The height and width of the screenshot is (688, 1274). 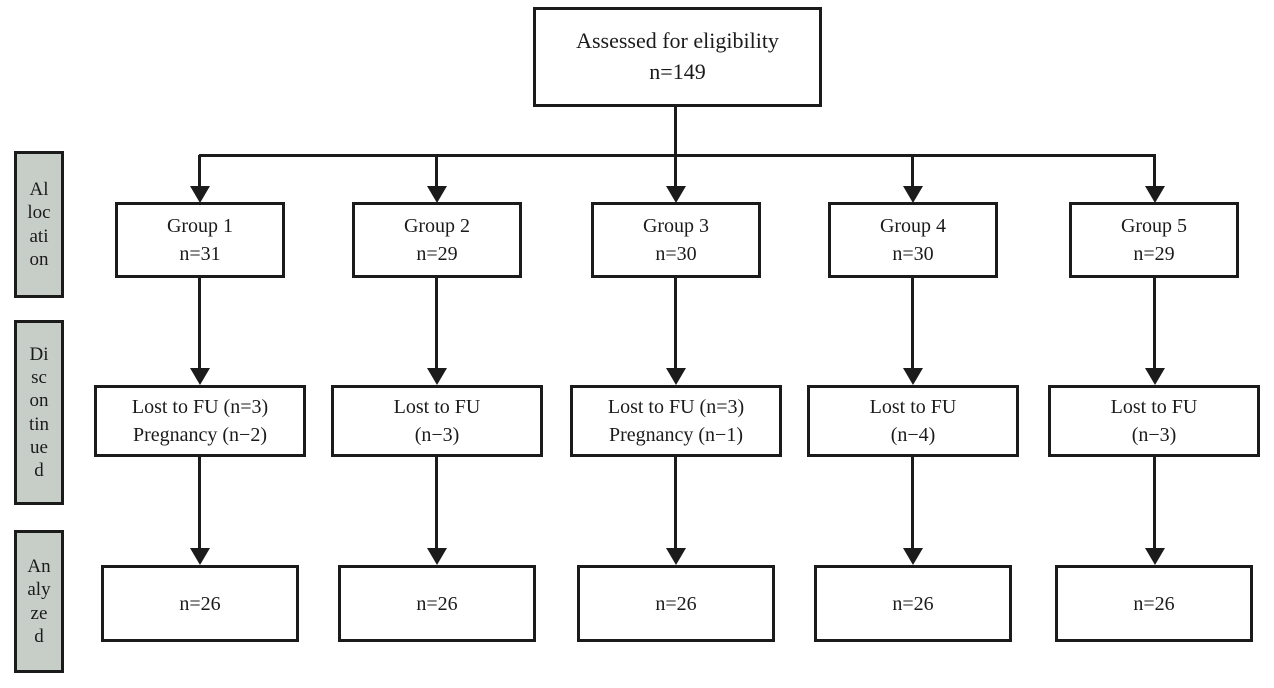 I want to click on group-box-3: Group 3 n=30, so click(x=676, y=240).